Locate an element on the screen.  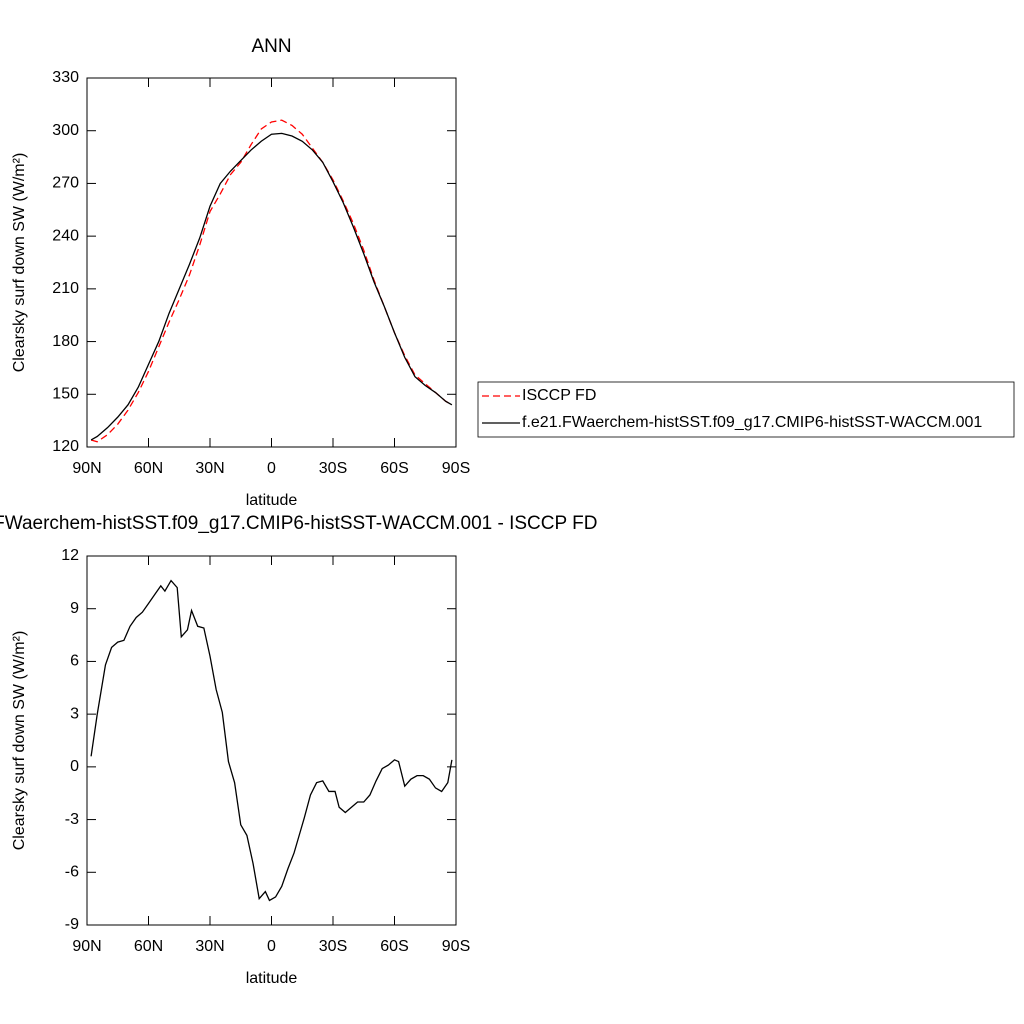
legend-label: ISCCP FD is located at coordinates (559, 395).